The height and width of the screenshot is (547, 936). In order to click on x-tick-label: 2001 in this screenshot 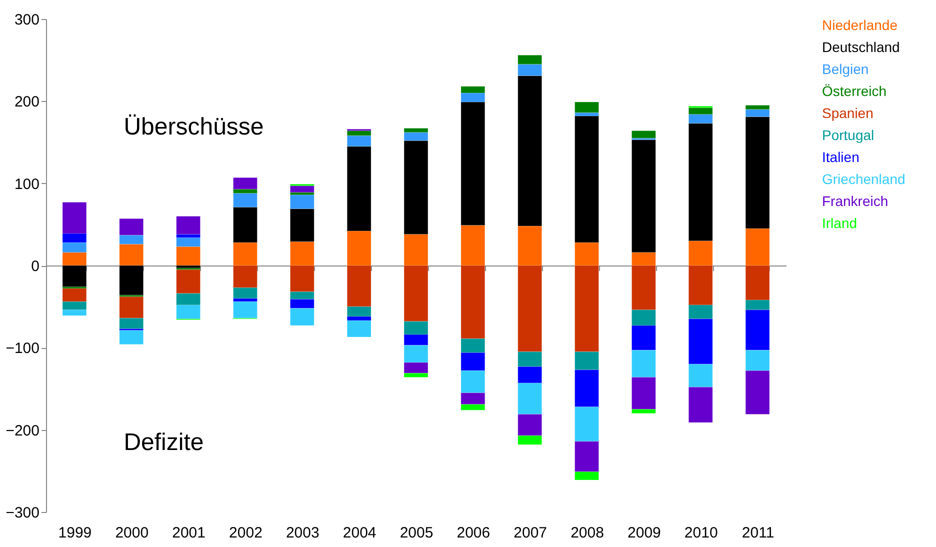, I will do `click(189, 533)`.